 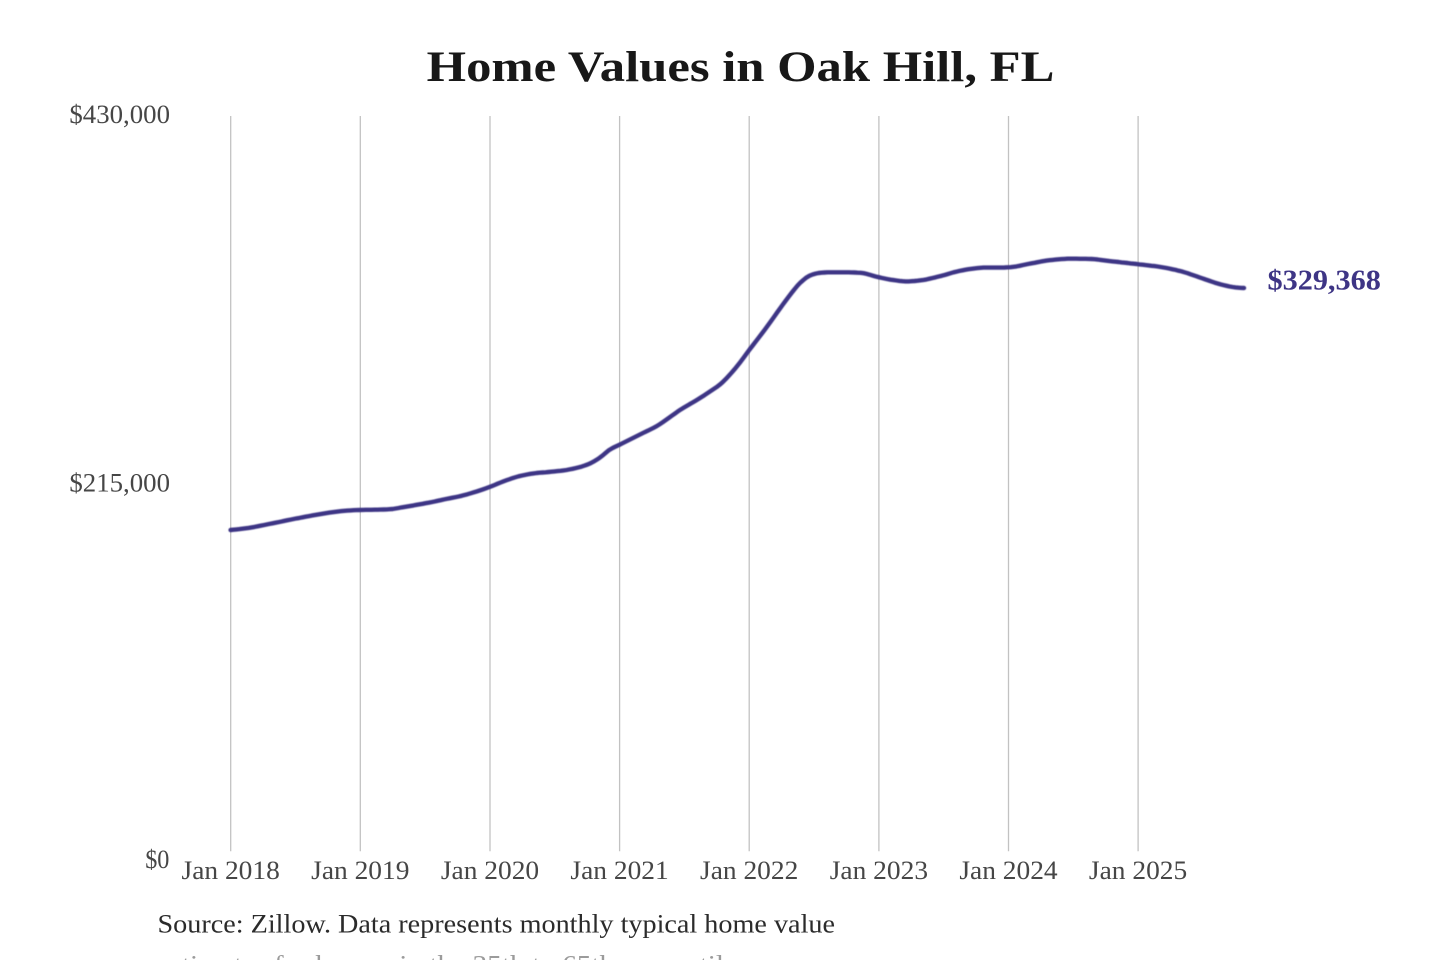 I want to click on svg-text: Home Values in Oak Hill, FL, so click(x=741, y=67).